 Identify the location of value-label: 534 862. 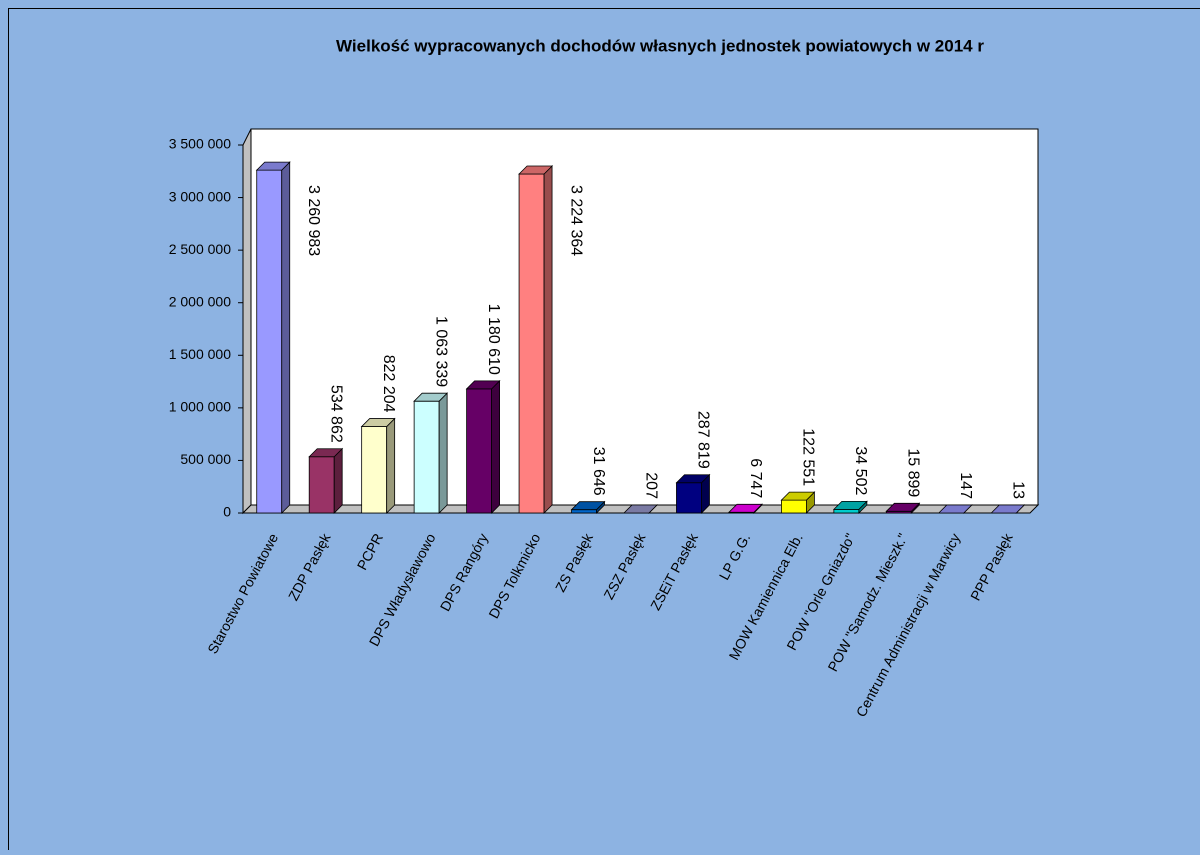
(335, 414).